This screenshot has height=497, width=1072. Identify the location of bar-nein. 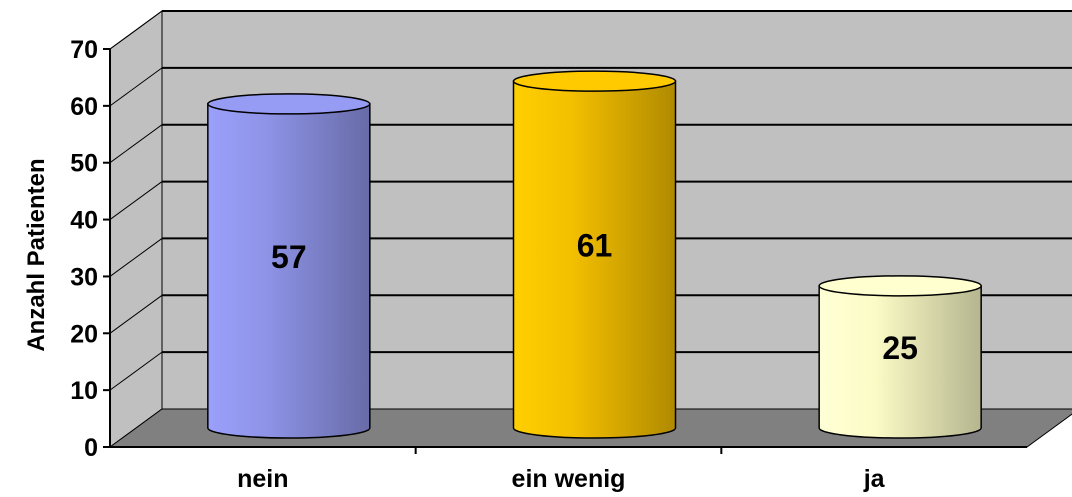
(289, 266).